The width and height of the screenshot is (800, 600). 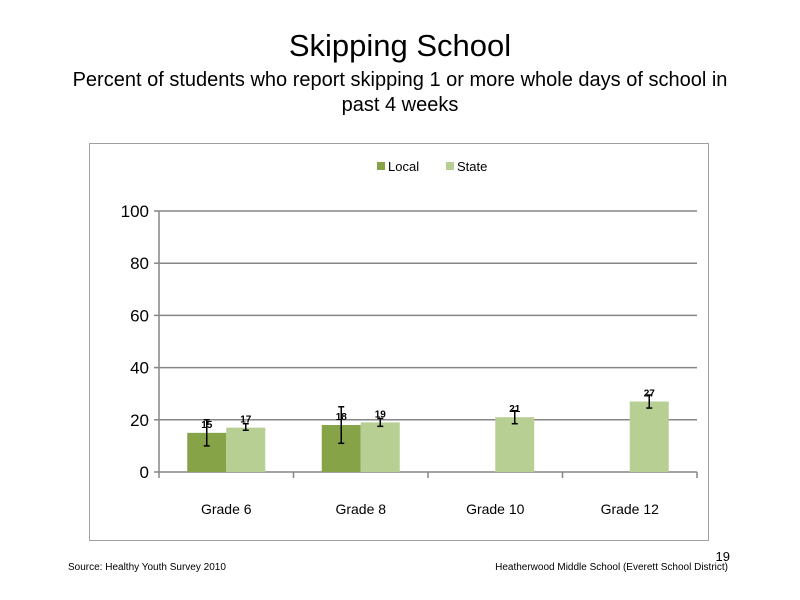 I want to click on chart-data-labels: 15 18 17 19 21 27, so click(x=428, y=410).